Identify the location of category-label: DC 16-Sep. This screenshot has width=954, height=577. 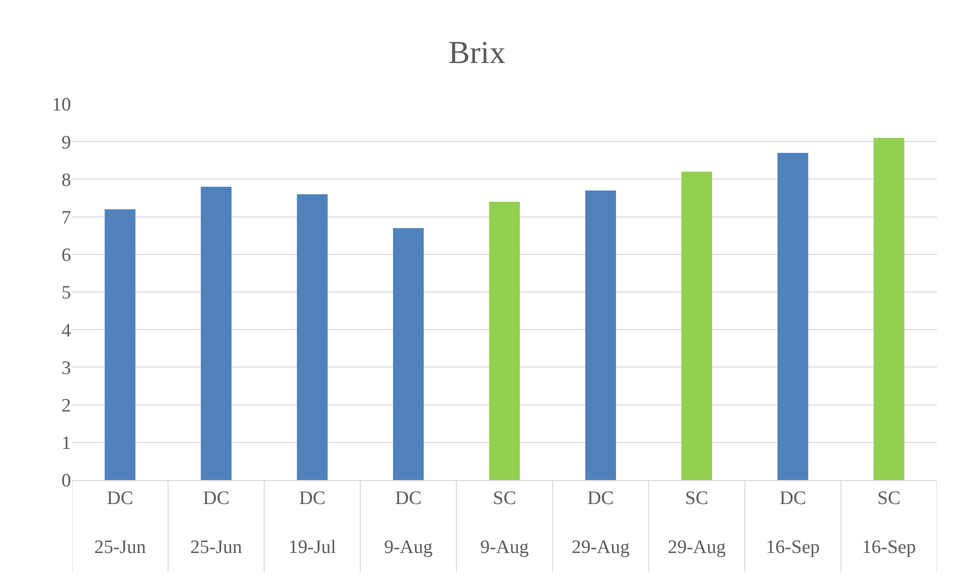
(793, 523).